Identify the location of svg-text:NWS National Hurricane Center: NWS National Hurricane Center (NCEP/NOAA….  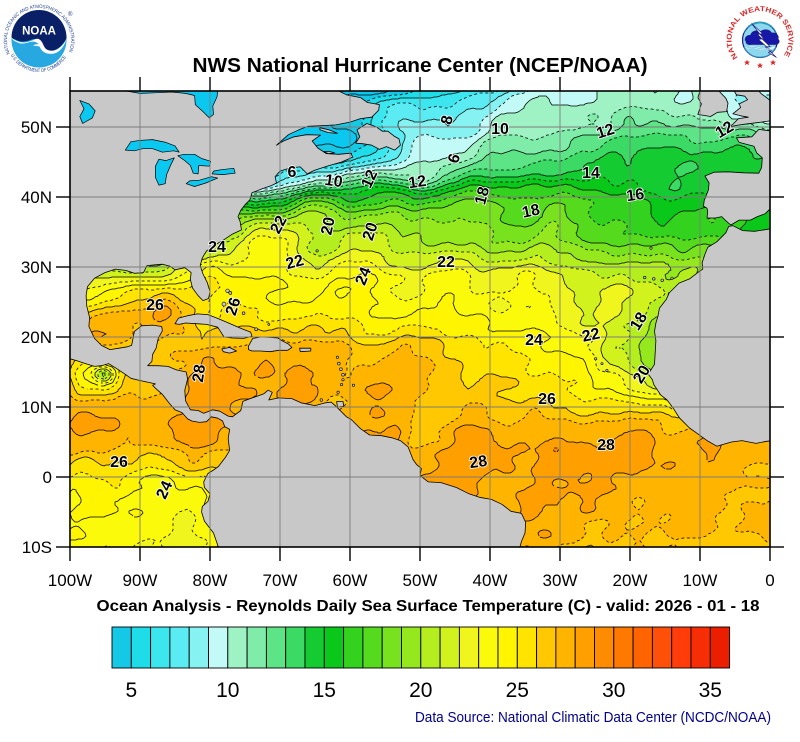
(420, 65).